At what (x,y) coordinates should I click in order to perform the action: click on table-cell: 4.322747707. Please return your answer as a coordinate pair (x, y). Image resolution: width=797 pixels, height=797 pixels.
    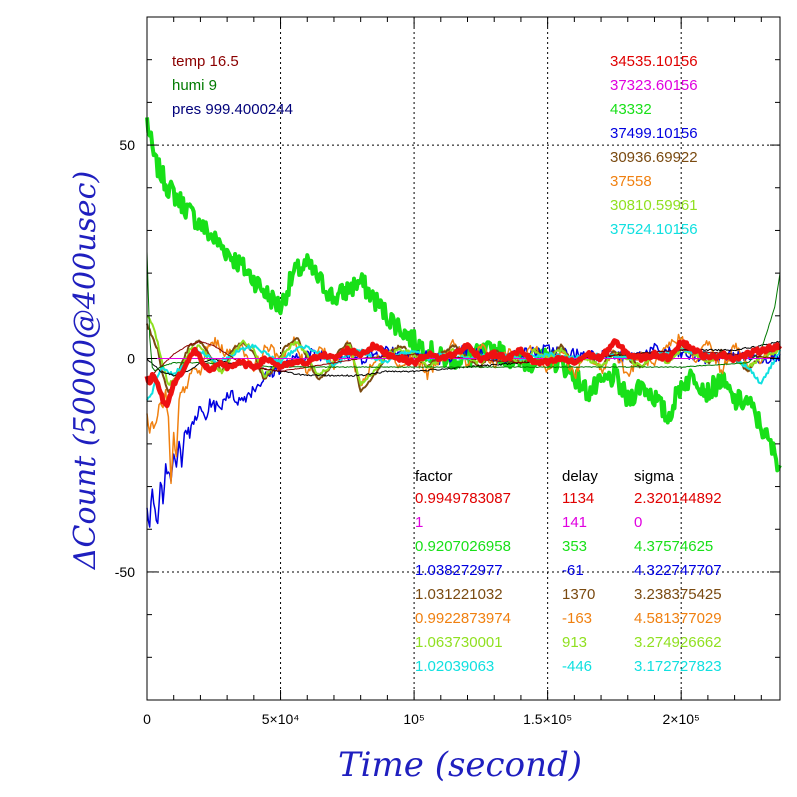
    Looking at the image, I should click on (678, 570).